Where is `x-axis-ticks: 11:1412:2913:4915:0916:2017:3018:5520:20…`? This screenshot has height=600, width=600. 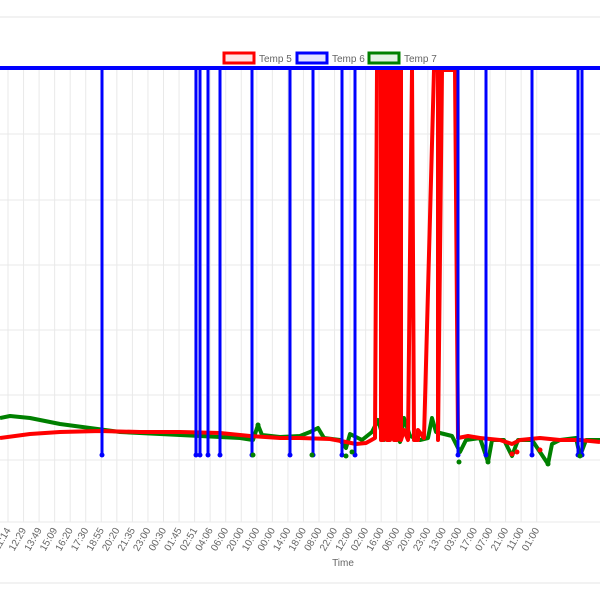
x-axis-ticks: 11:1412:2913:4915:0916:2017:3018:5520:20… is located at coordinates (271, 540).